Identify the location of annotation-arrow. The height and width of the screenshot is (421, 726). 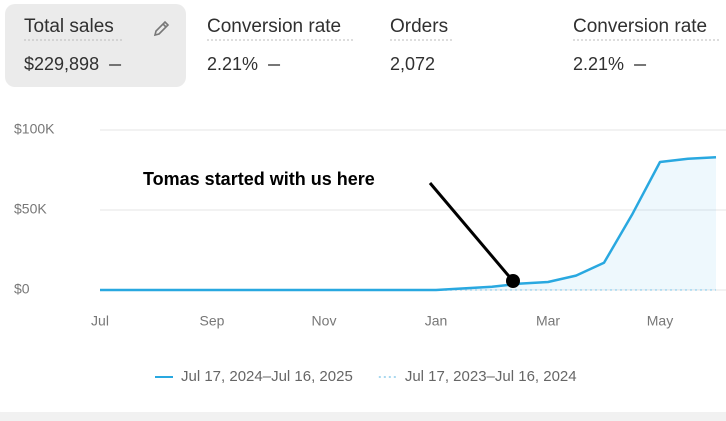
(471, 232).